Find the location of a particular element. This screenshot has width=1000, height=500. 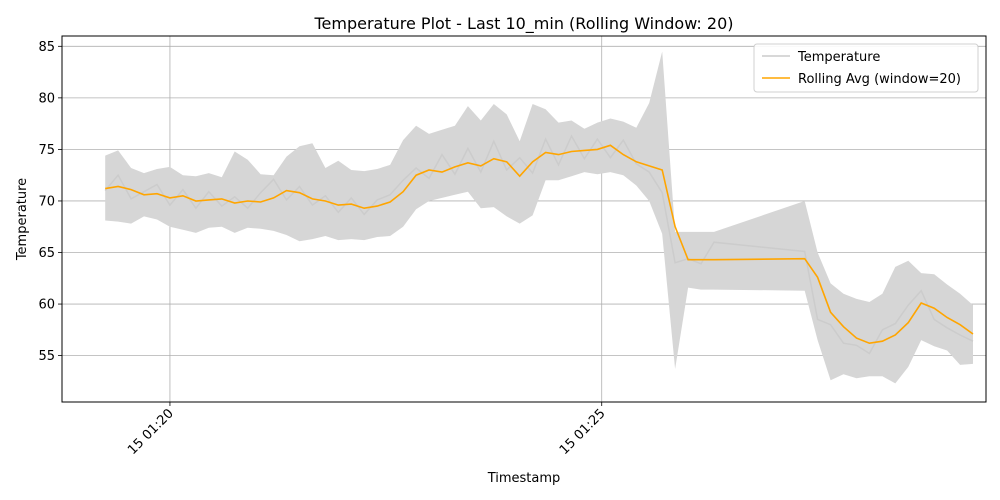

y-tick-label: 70 is located at coordinates (46, 201).